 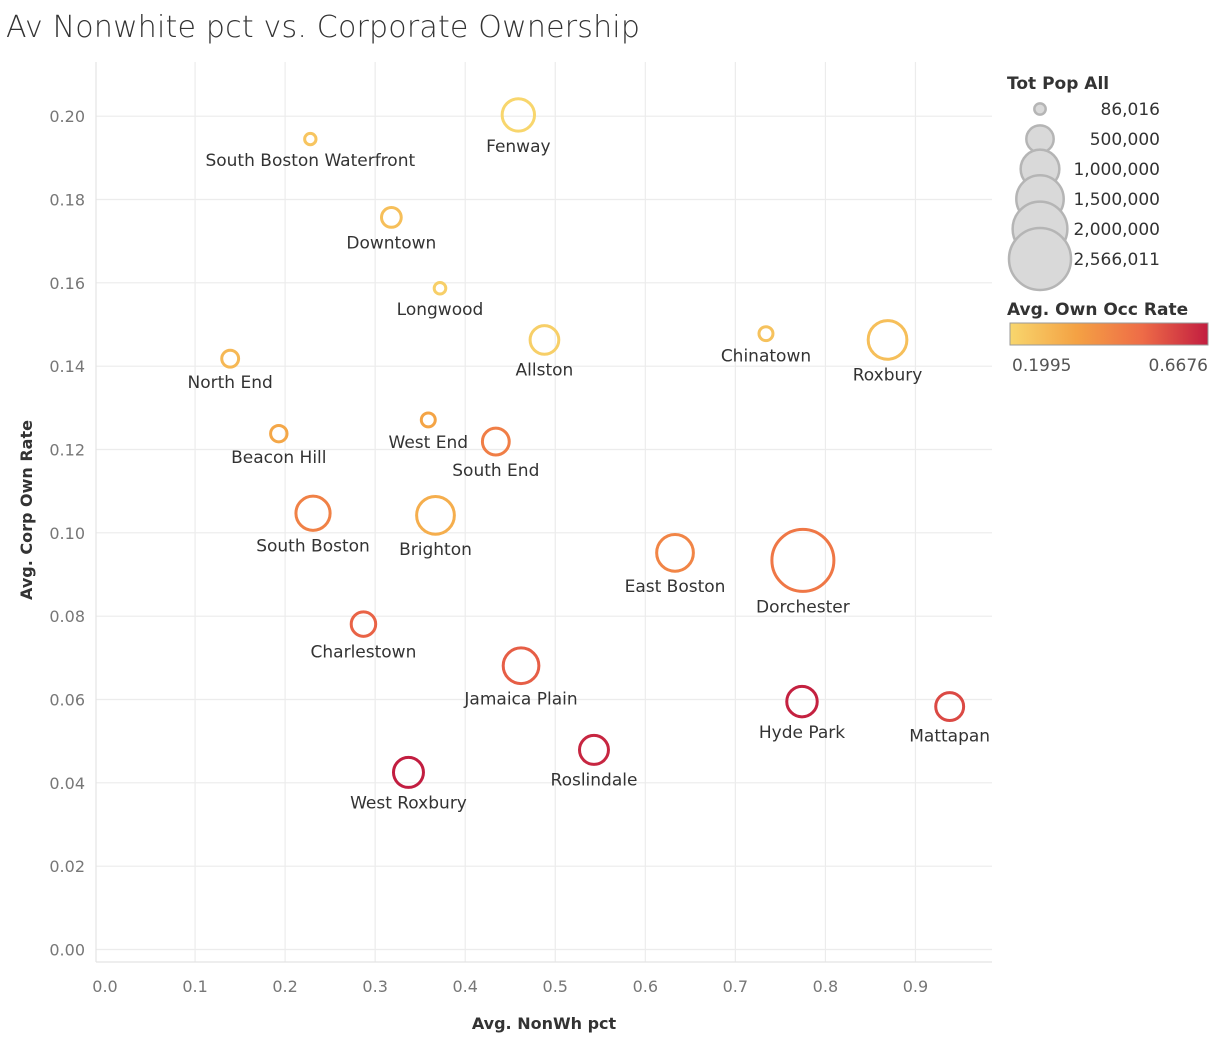 I want to click on x-tick-label: 0.7, so click(x=735, y=986).